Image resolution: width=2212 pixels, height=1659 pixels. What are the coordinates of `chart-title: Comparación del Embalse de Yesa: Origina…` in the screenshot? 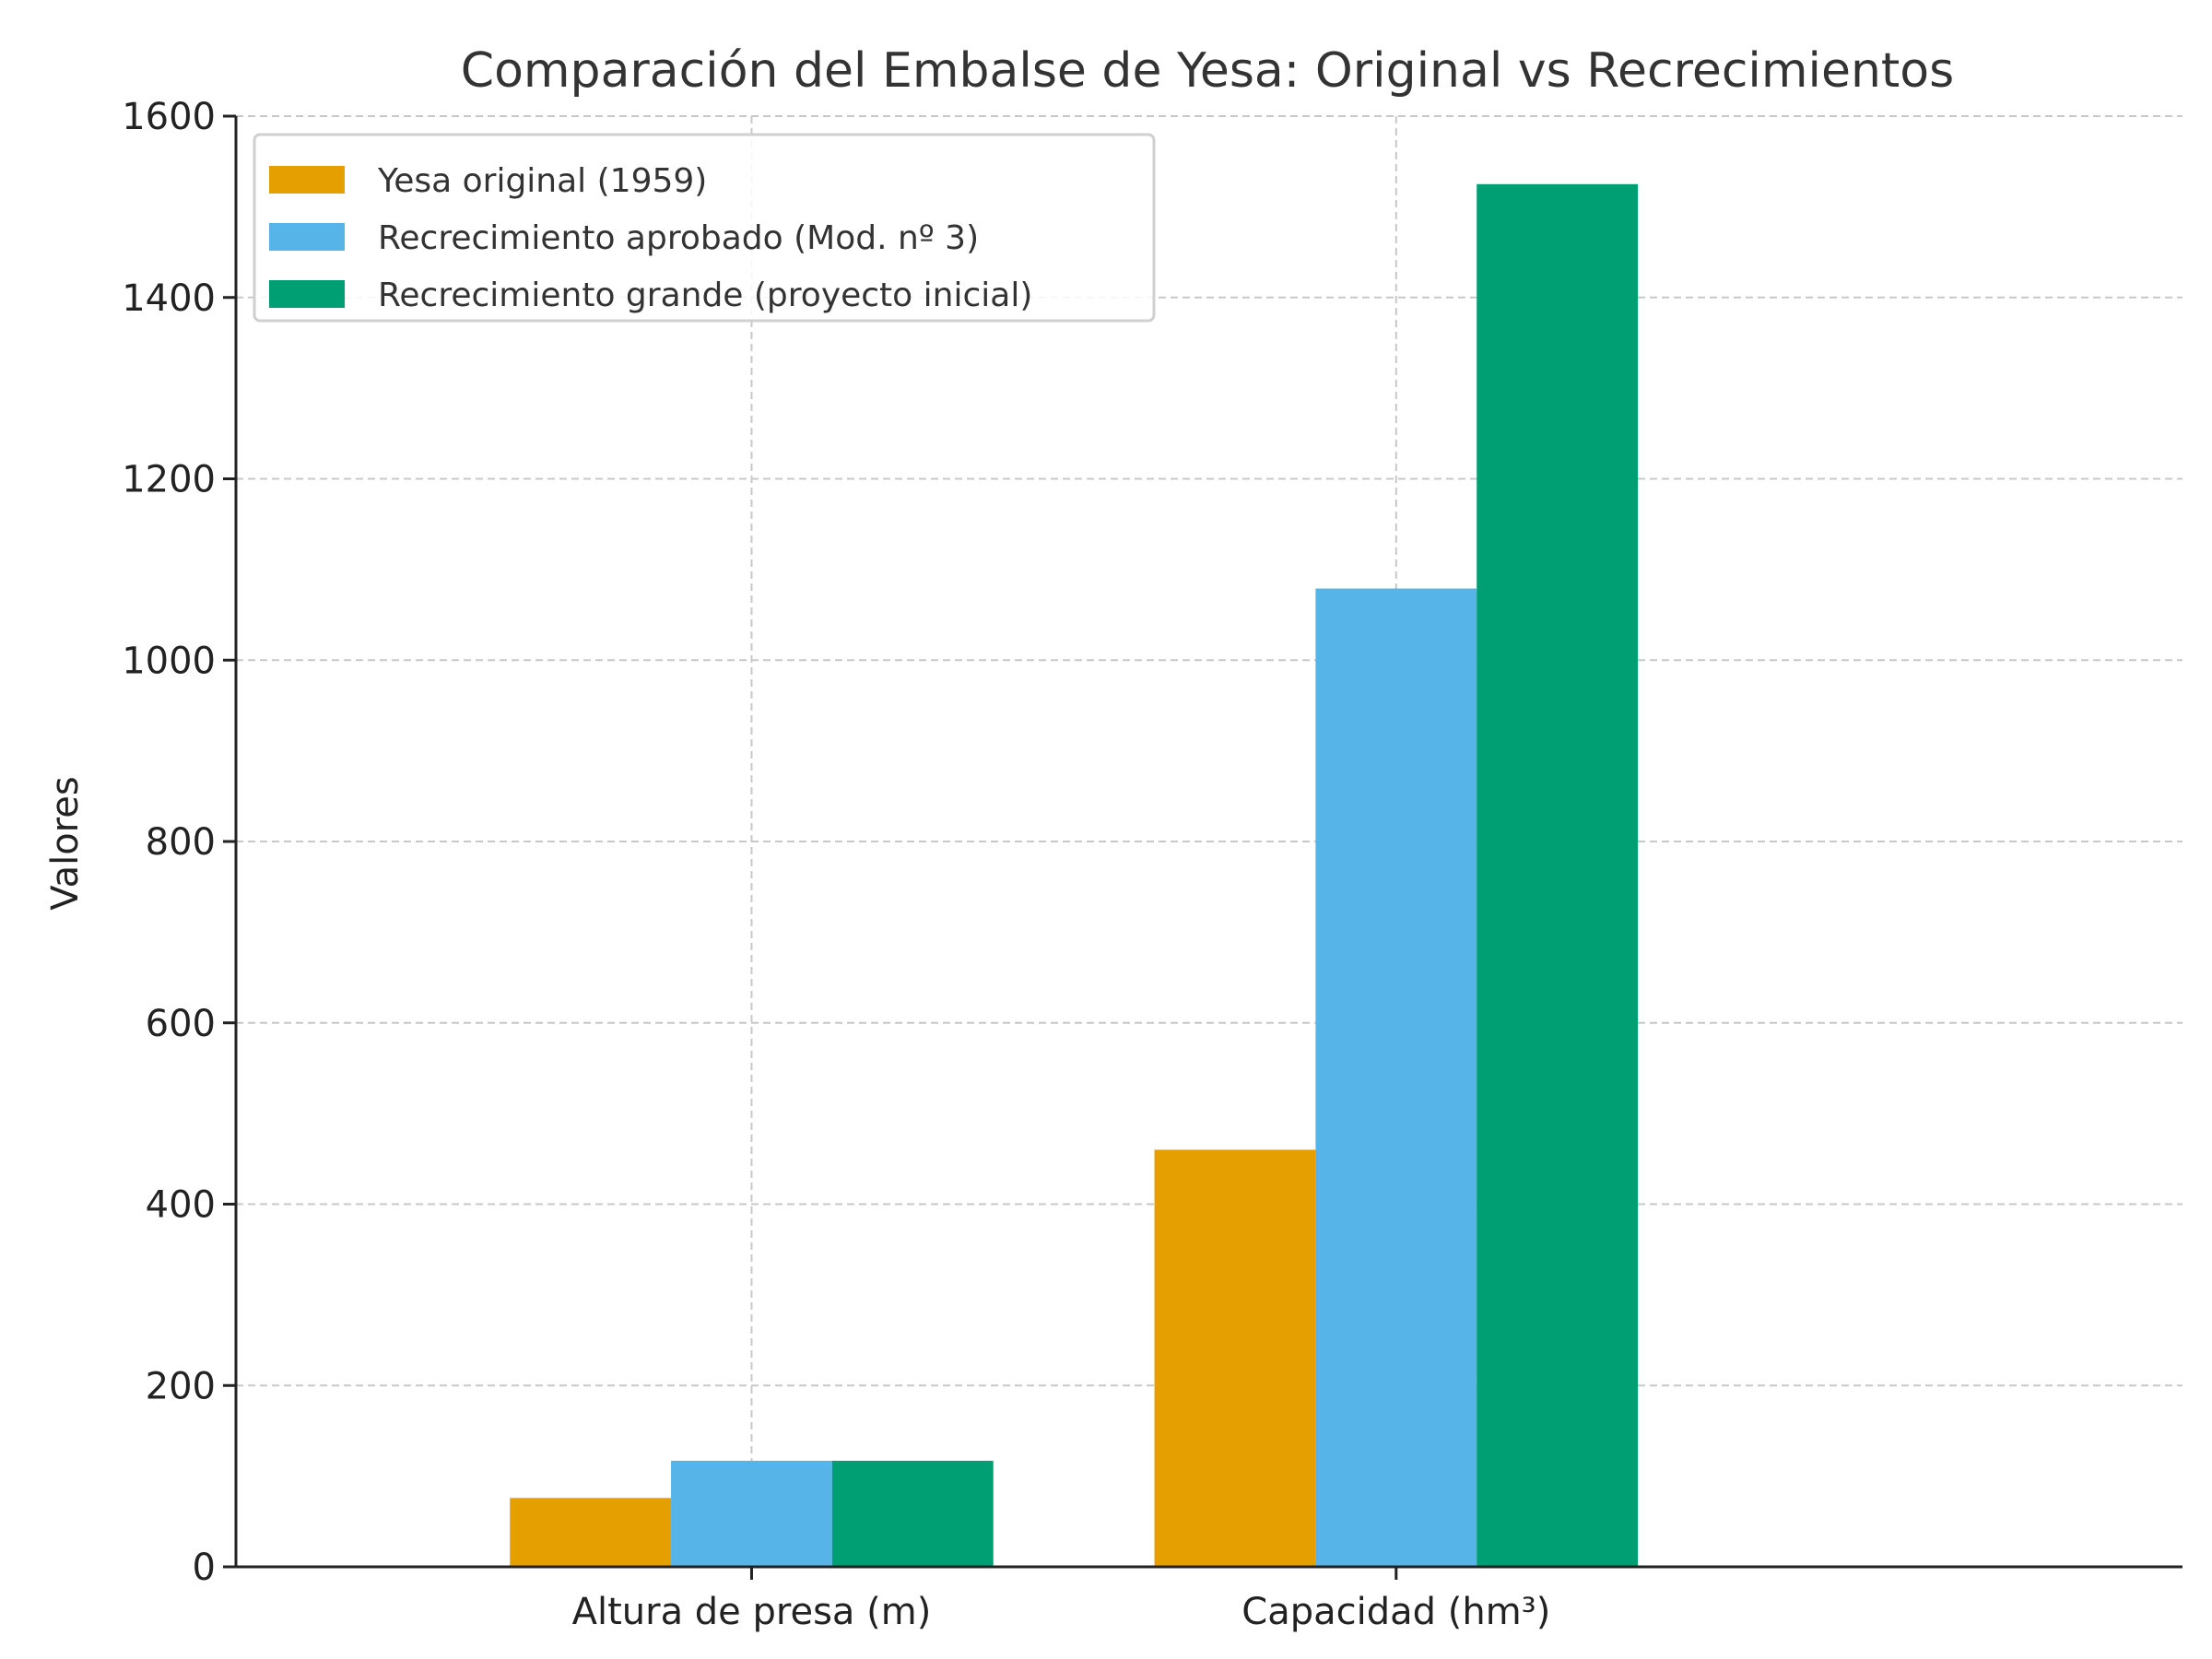 It's located at (1207, 71).